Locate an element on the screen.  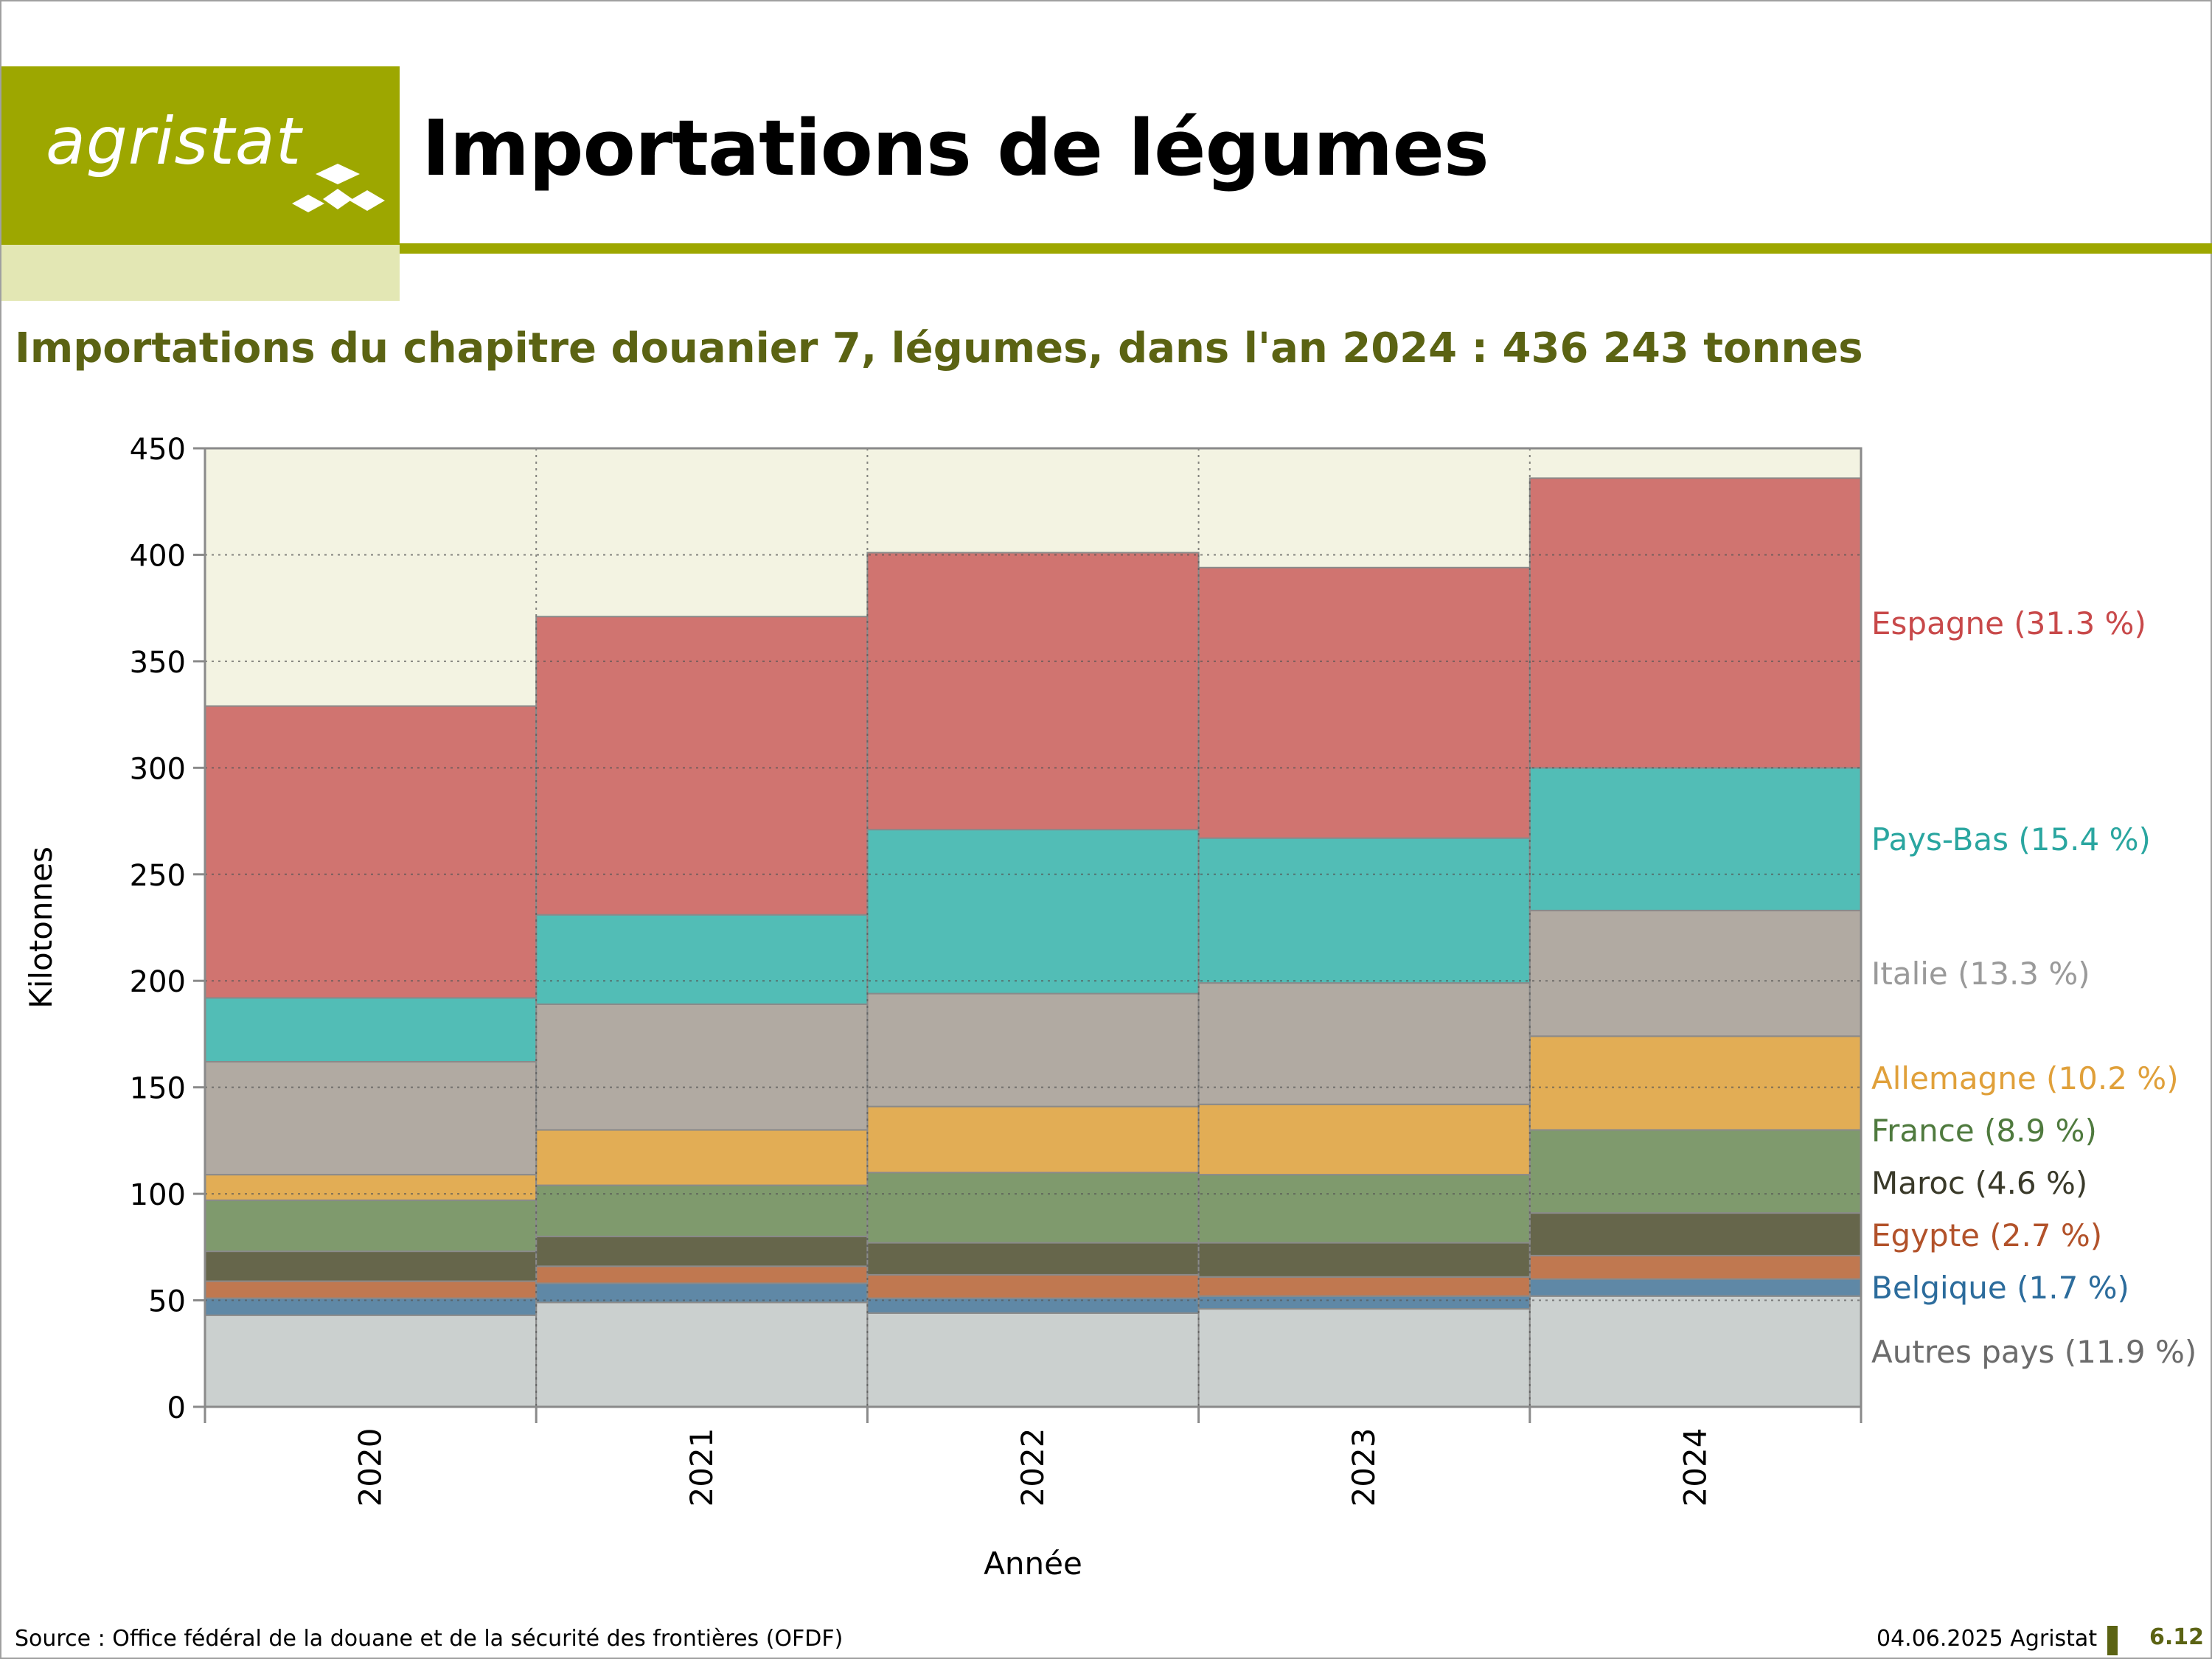
x-tick-label: 2022 is located at coordinates (1033, 1467).